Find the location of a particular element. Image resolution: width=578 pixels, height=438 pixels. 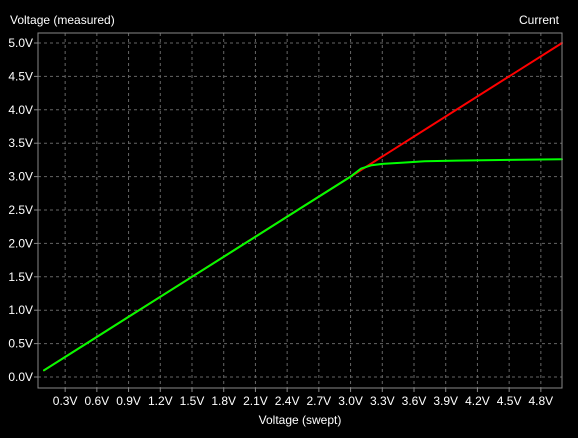

chart-title-right: Current is located at coordinates (539, 20).